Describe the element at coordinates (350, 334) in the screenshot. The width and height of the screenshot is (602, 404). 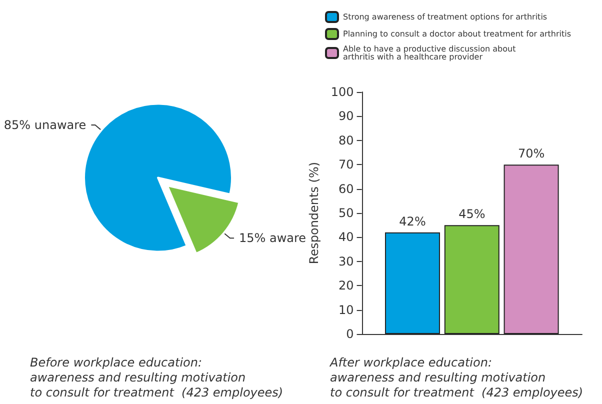
I see `y-tick-label: 0` at that location.